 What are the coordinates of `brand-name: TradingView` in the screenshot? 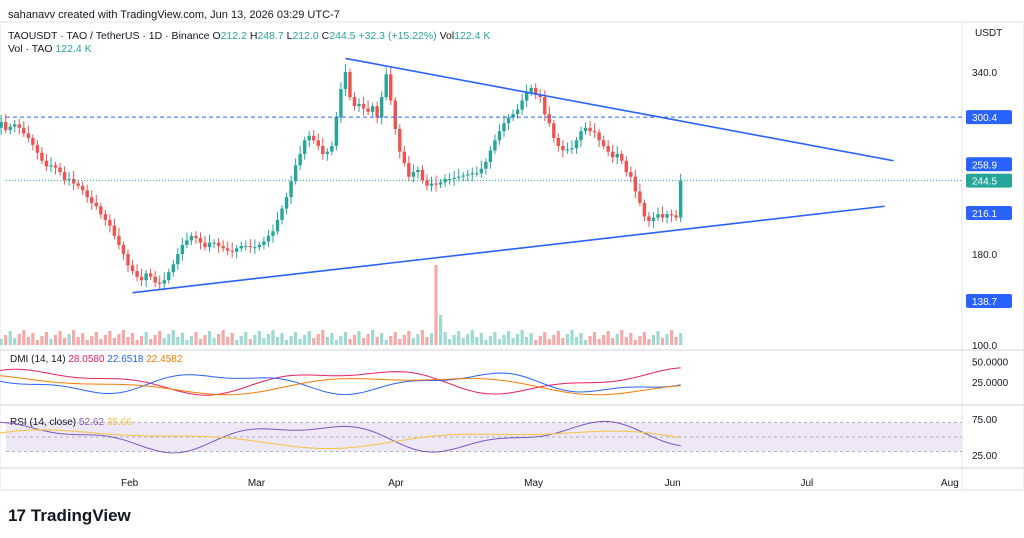 It's located at (80, 515).